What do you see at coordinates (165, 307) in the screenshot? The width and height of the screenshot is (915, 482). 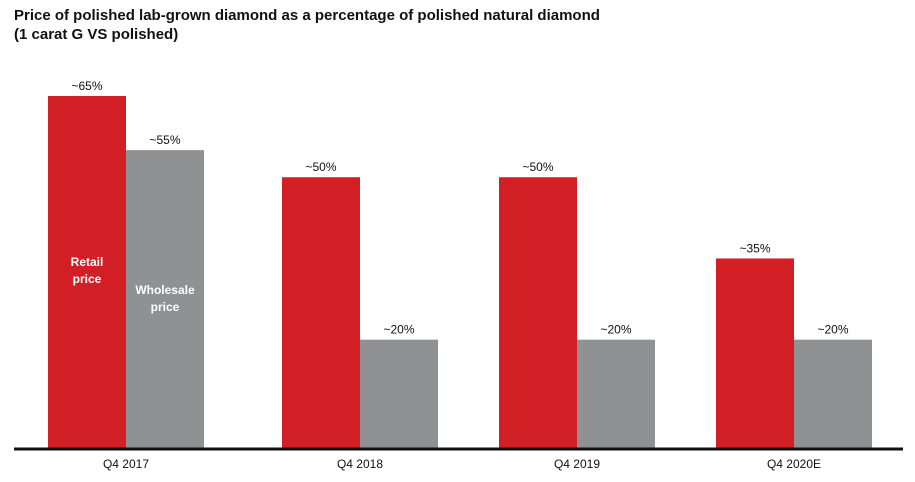 I see `series-label-wholesale-price-line-2: price` at bounding box center [165, 307].